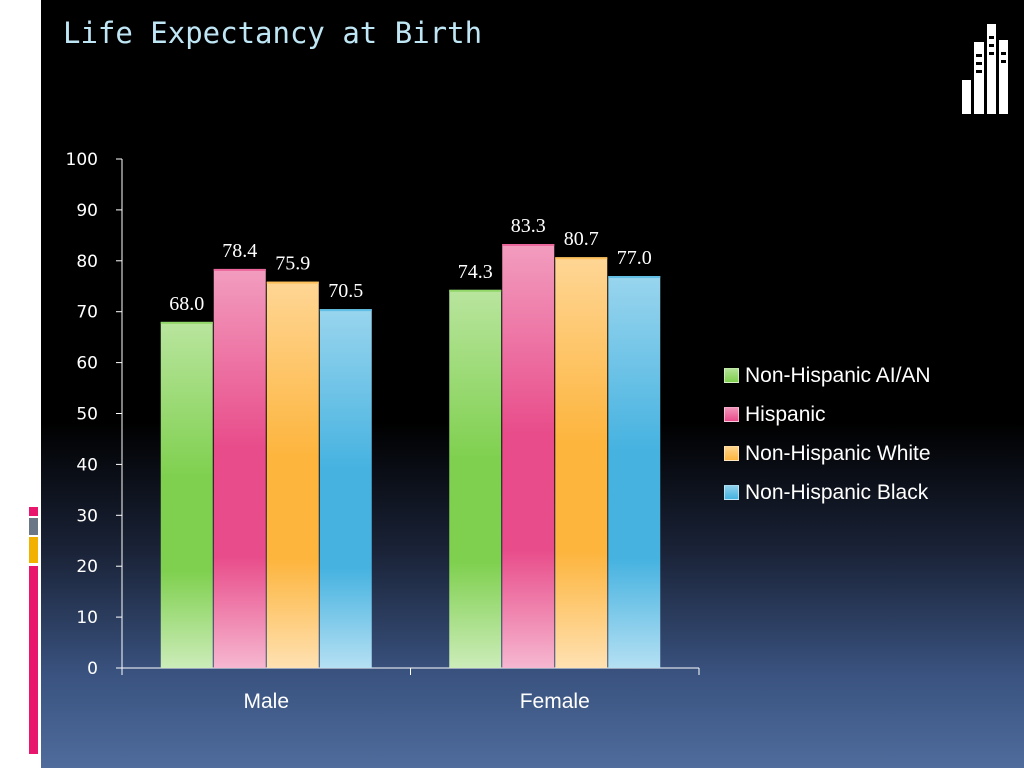 This screenshot has width=1024, height=768. I want to click on value-label: 77.0, so click(634, 258).